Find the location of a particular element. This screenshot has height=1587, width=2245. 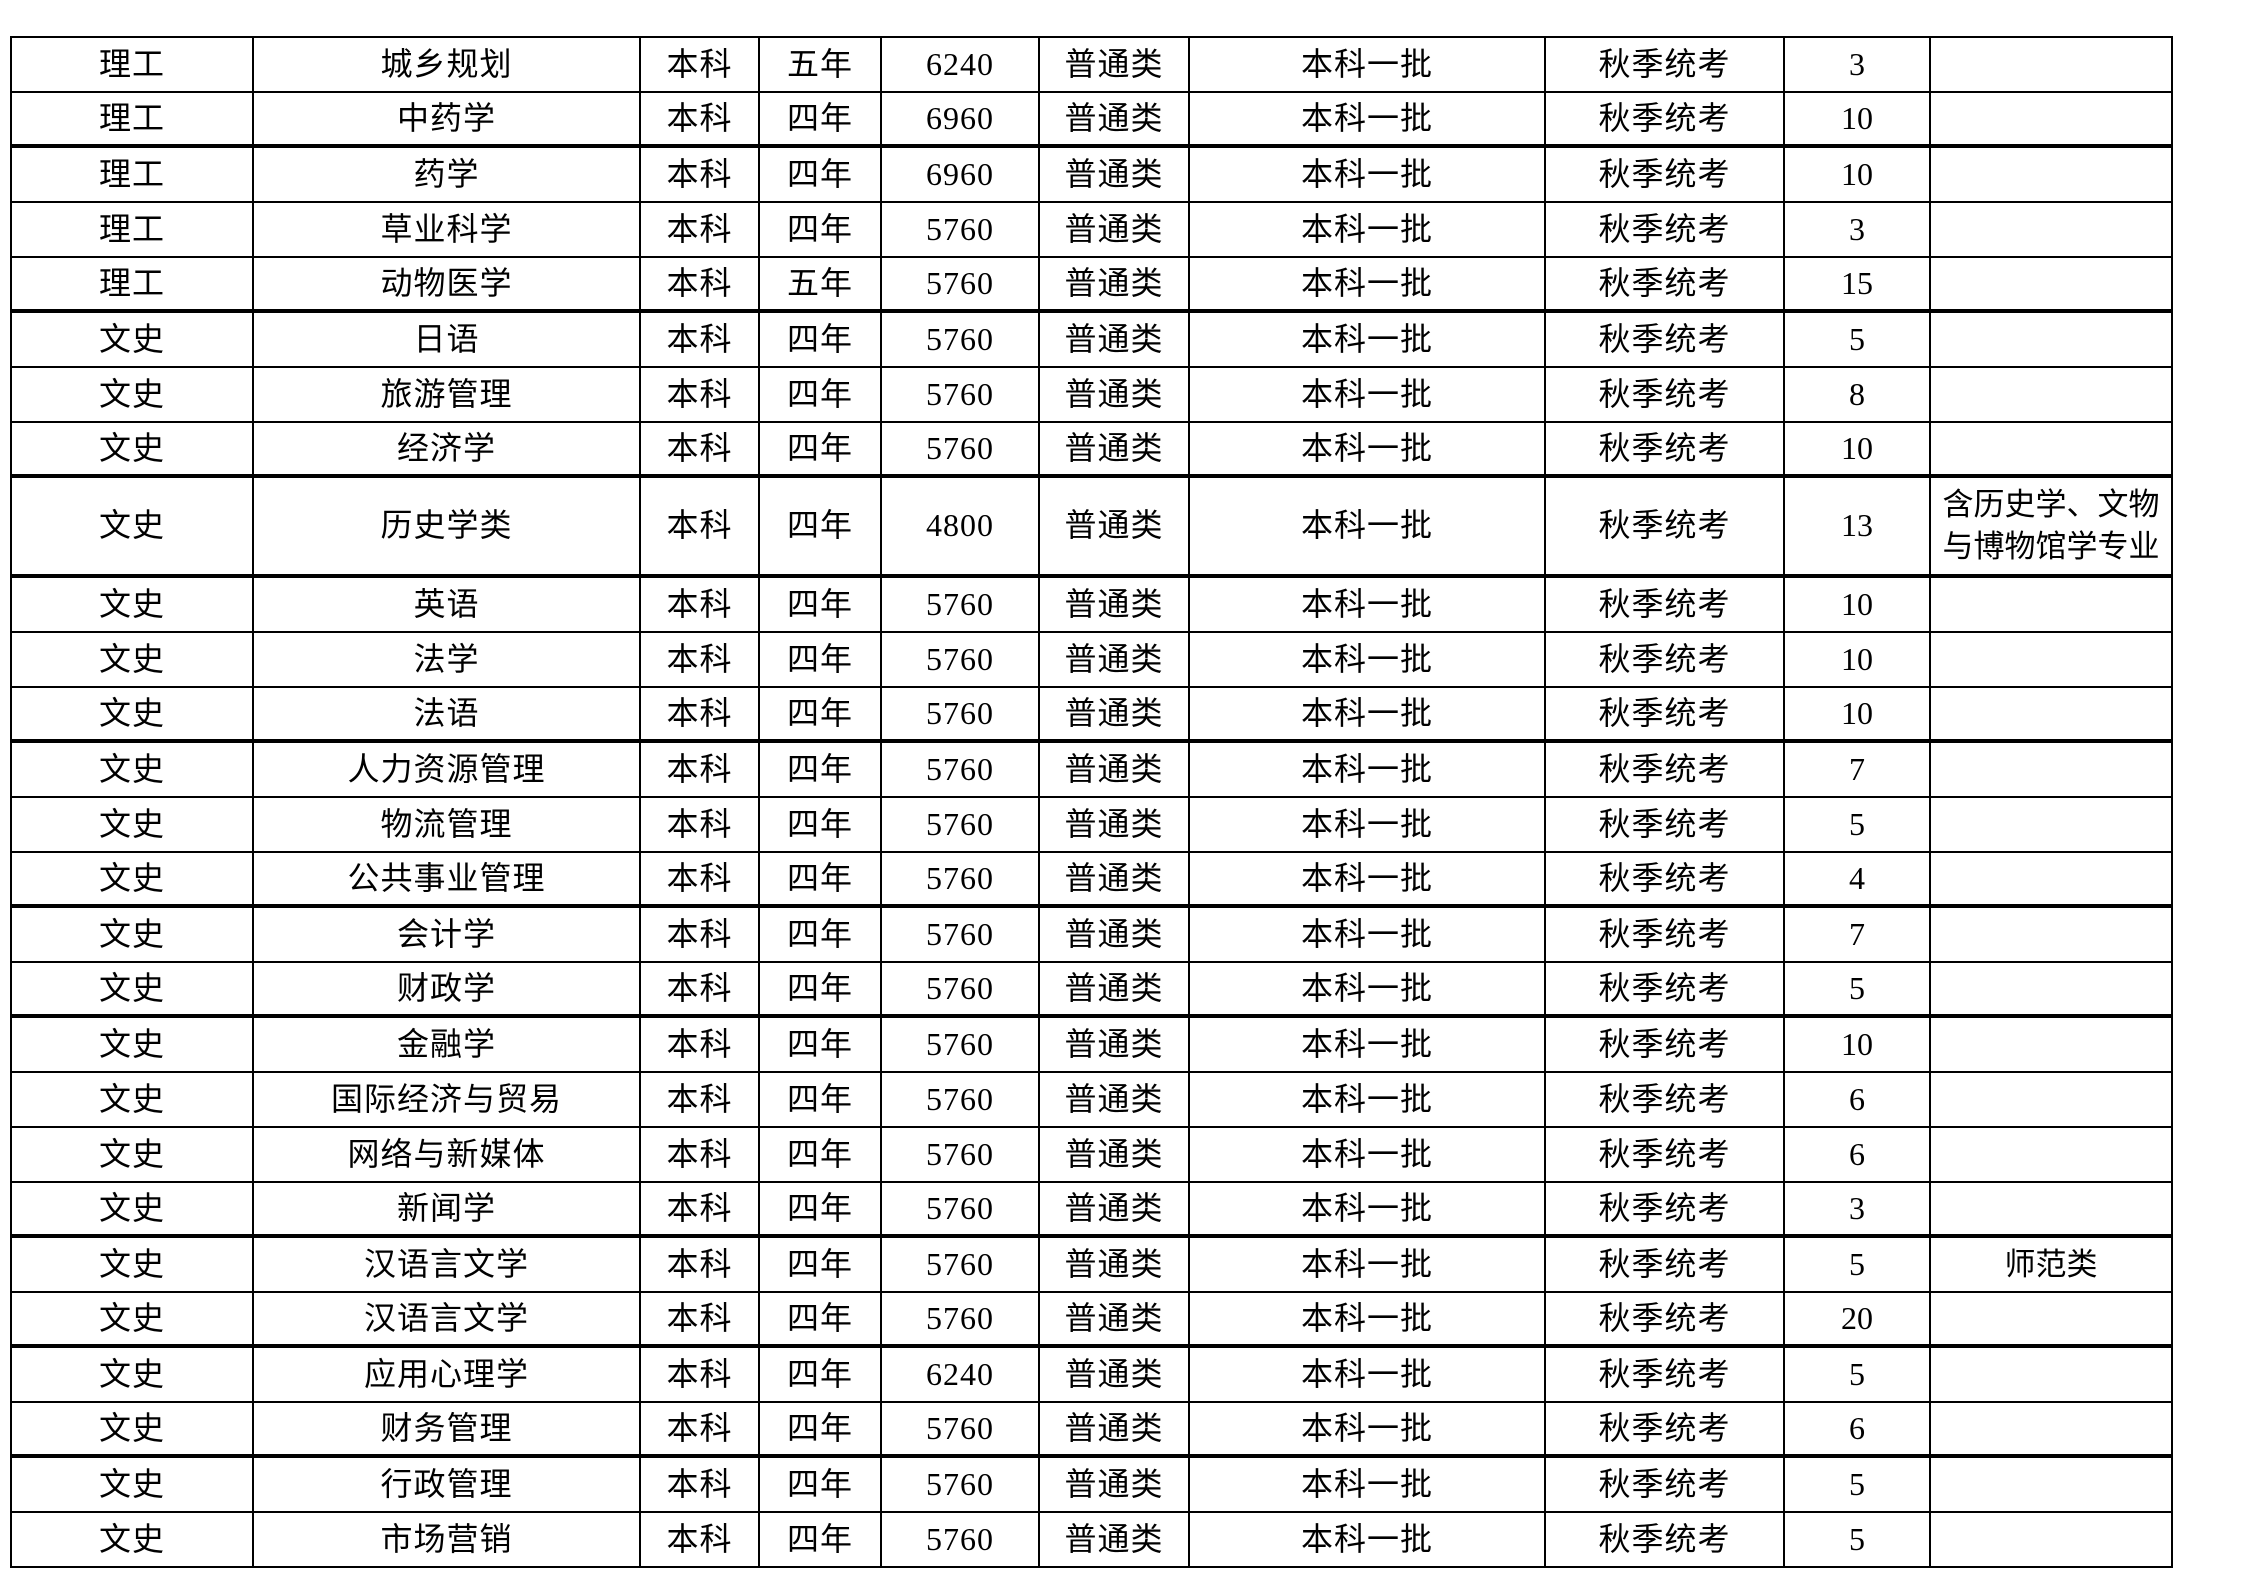

cell-plan-count: 8 is located at coordinates (1858, 394).